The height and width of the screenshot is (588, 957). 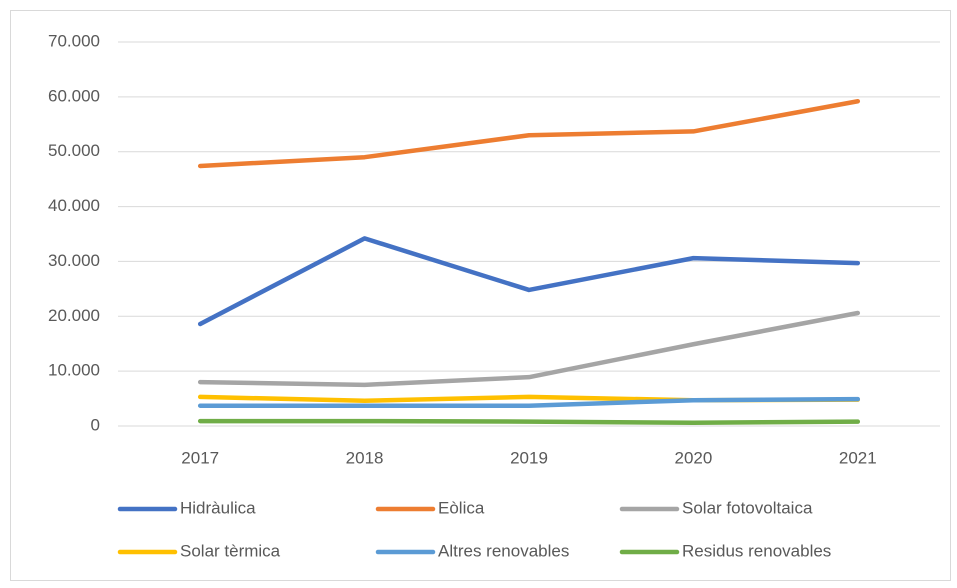 I want to click on y-tick-label: 30.000, so click(x=74, y=260).